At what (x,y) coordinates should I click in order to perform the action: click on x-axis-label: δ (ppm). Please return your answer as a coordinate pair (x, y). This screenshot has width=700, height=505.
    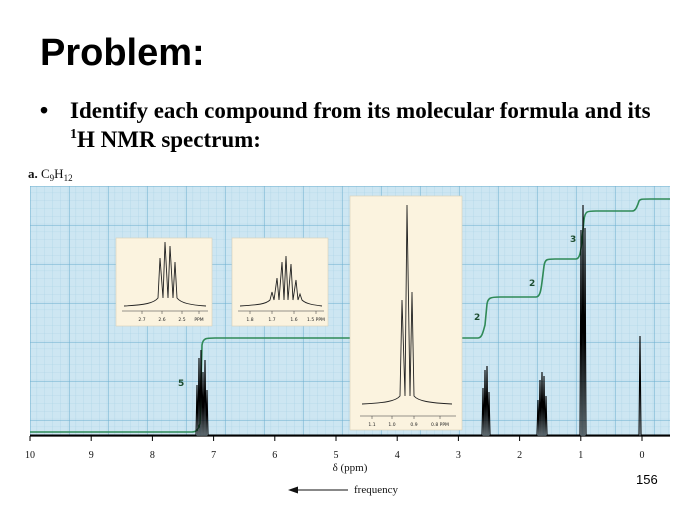
    Looking at the image, I should click on (350, 468).